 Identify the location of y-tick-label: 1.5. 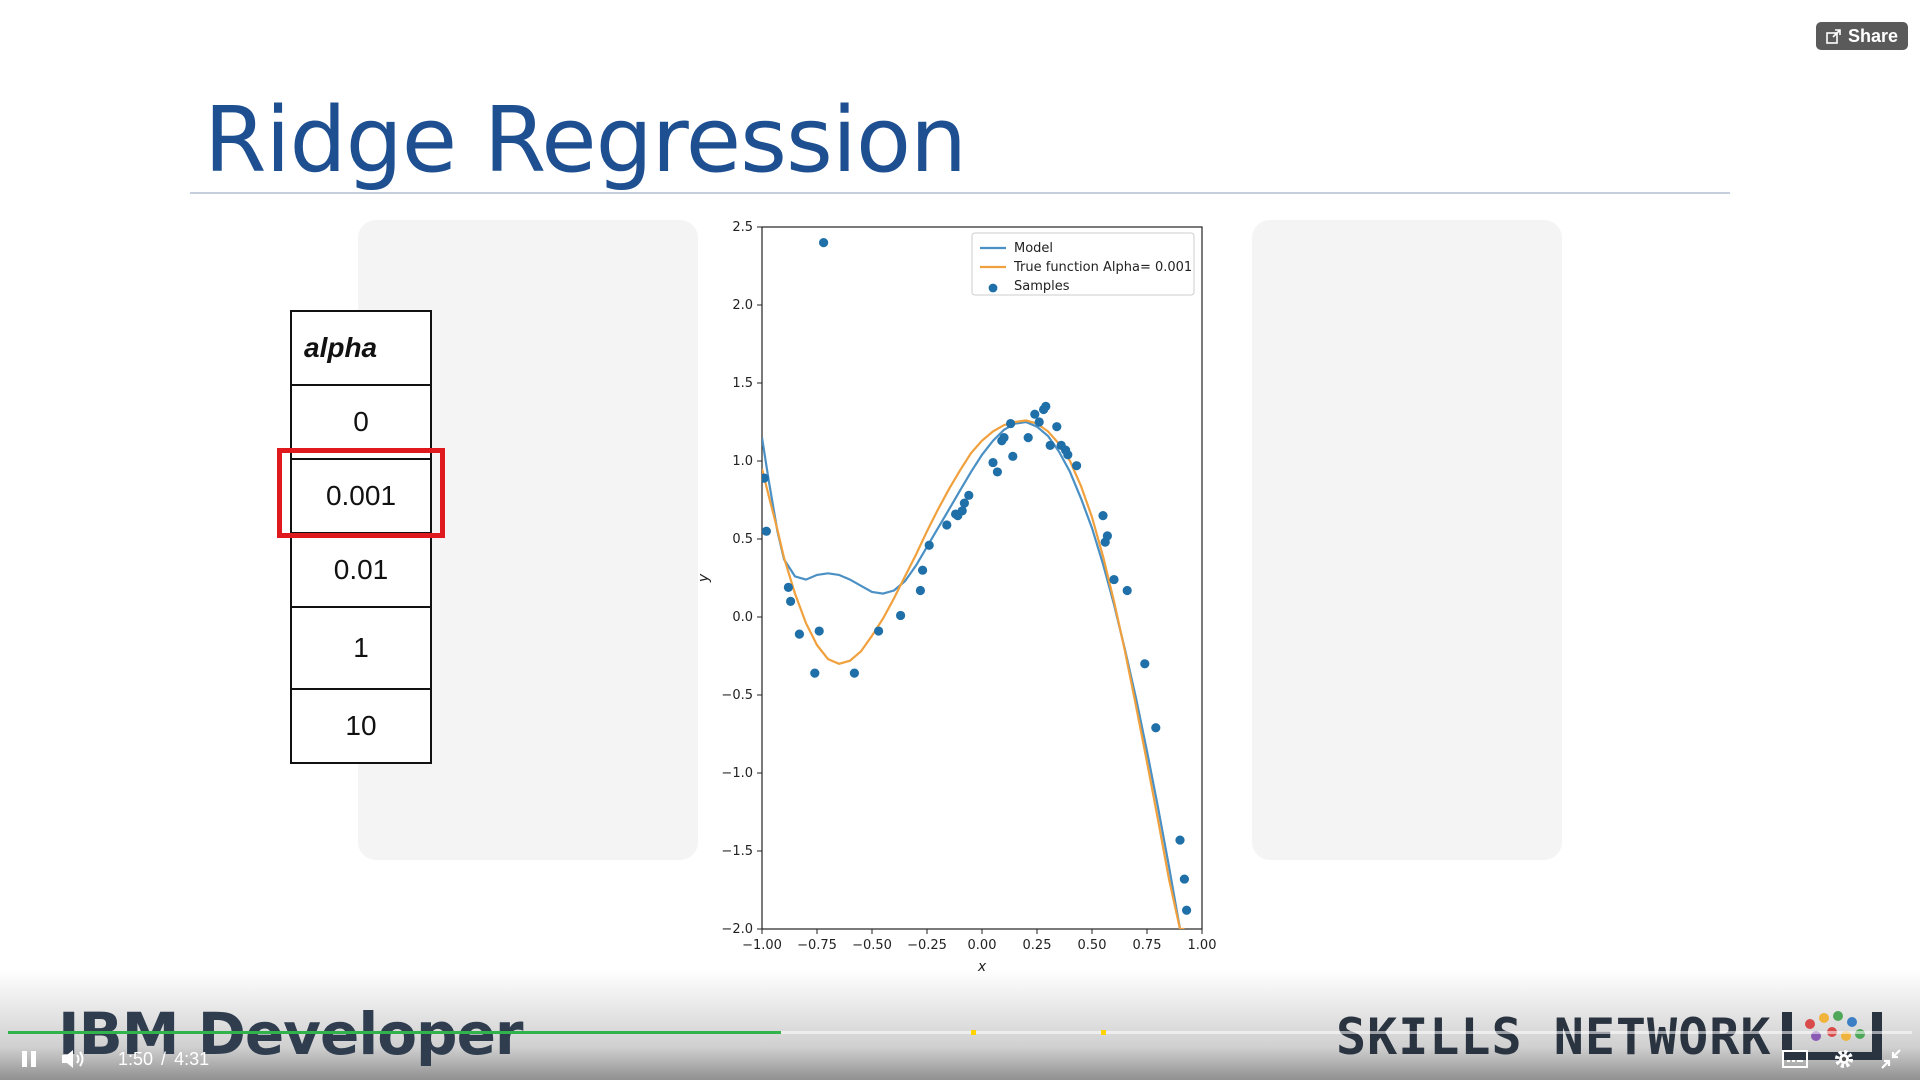
(742, 383).